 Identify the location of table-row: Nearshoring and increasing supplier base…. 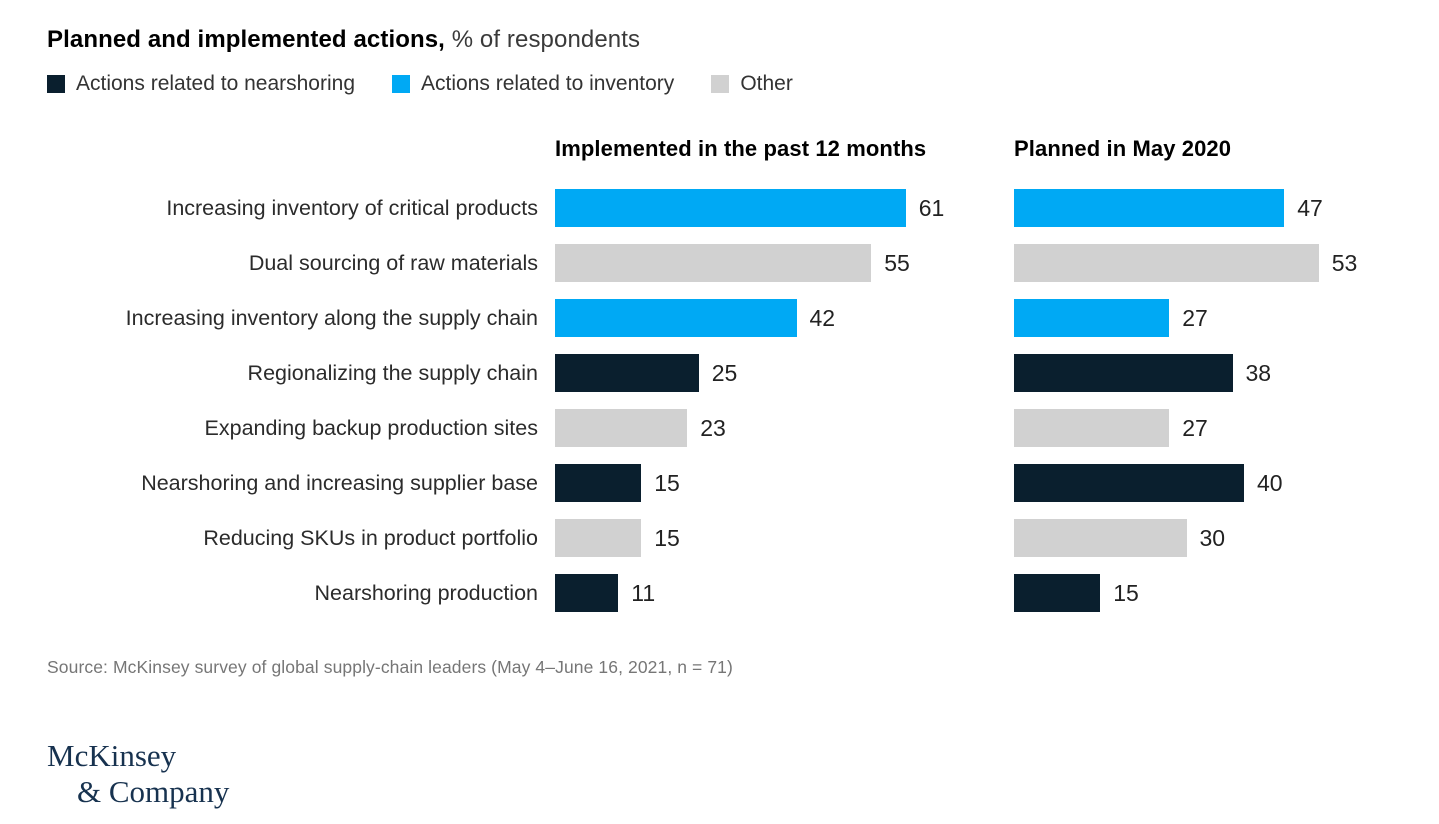
(743, 483).